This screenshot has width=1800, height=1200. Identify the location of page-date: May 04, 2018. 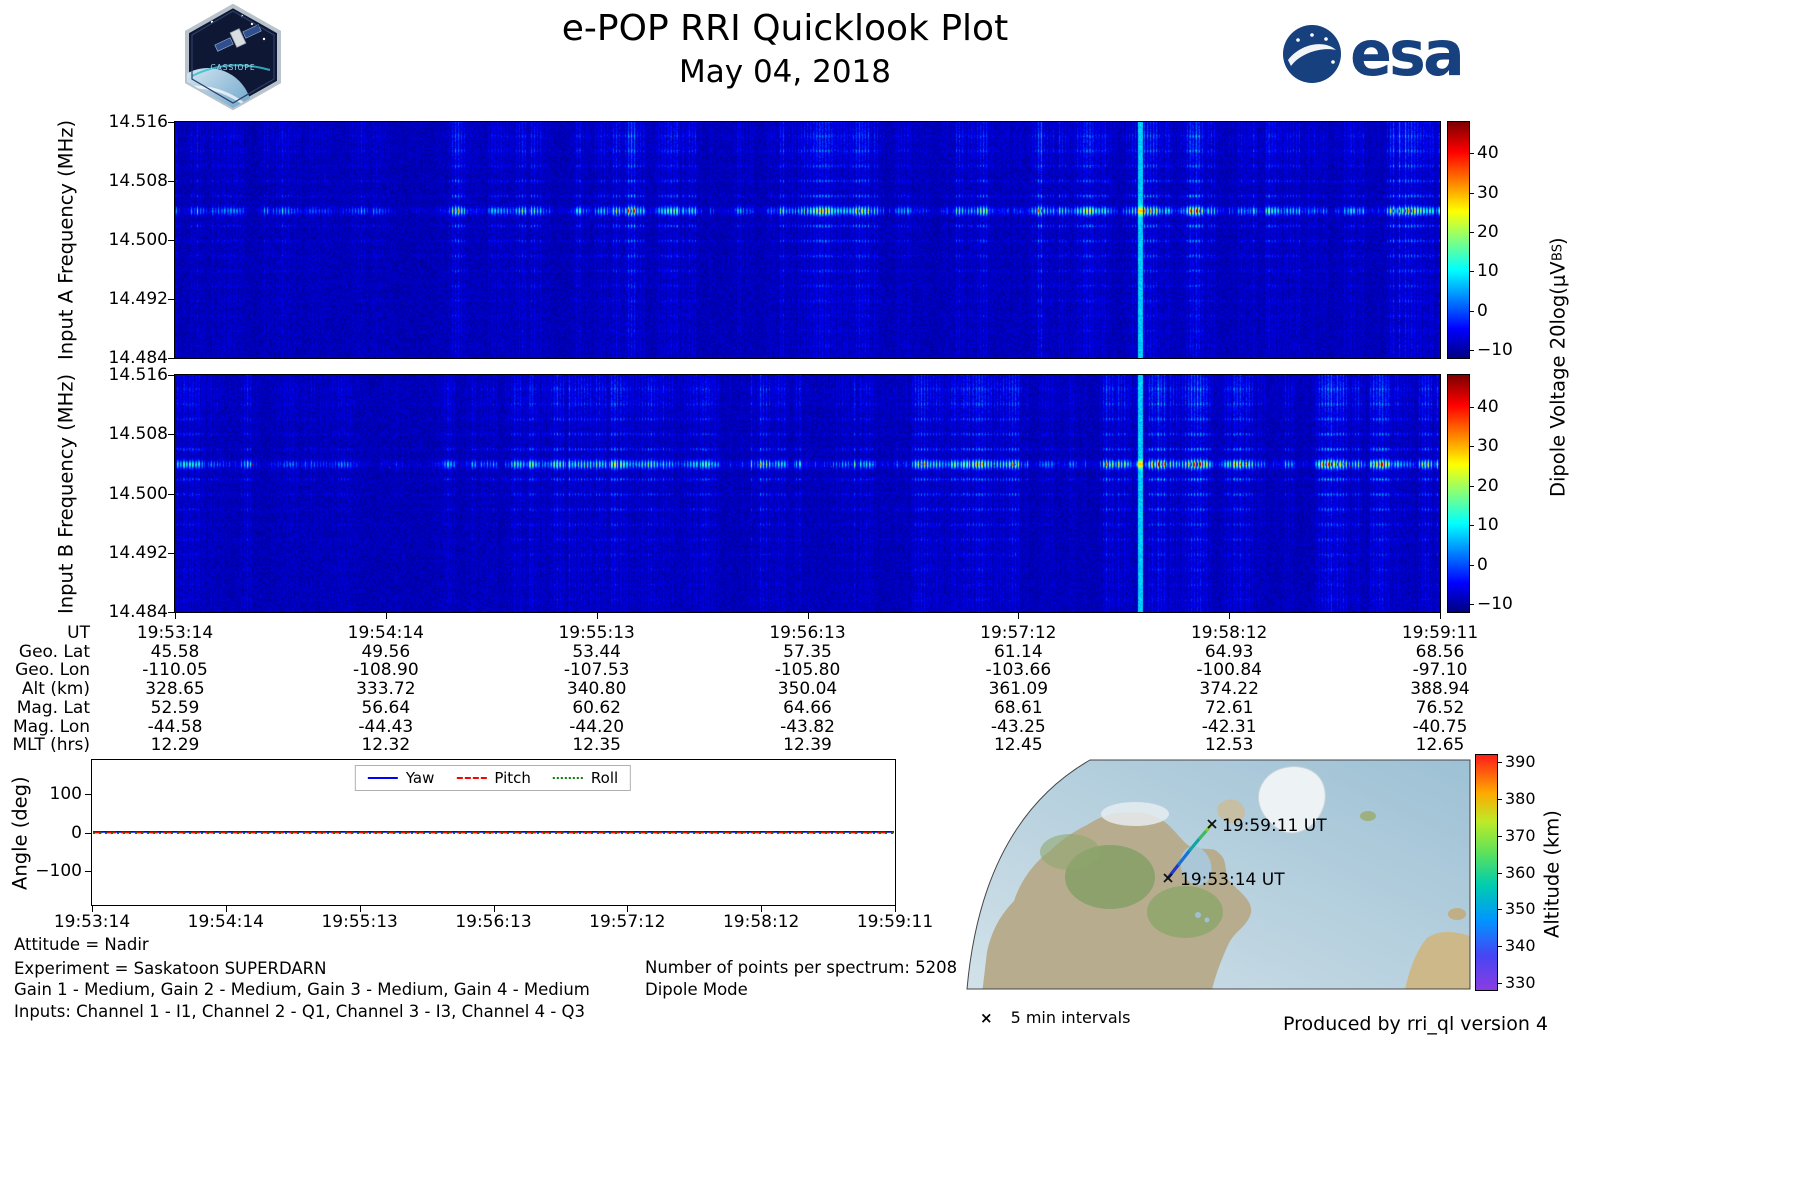
(785, 72).